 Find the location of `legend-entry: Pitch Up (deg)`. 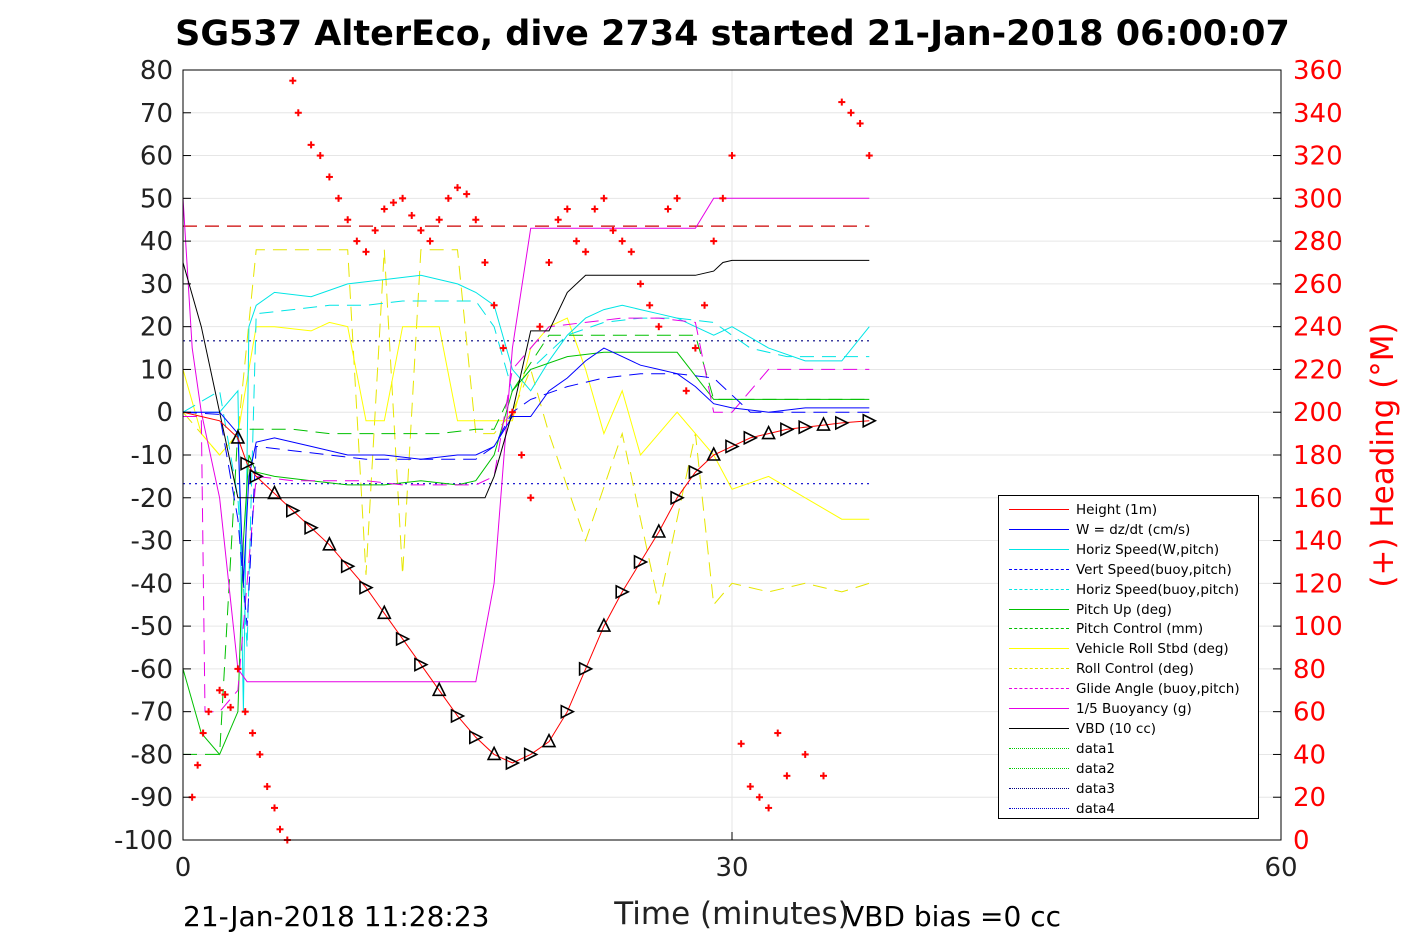

legend-entry: Pitch Up (deg) is located at coordinates (1128, 610).